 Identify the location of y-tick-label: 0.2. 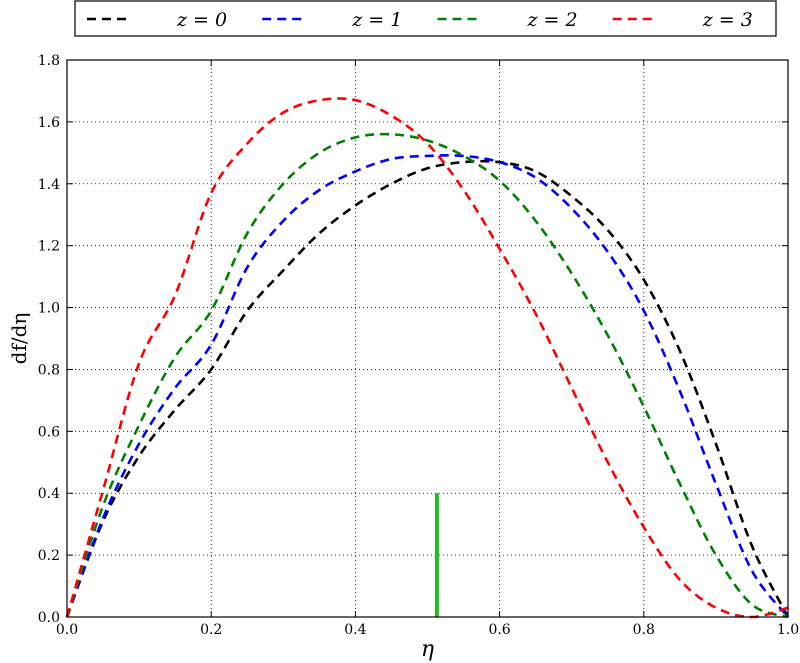
(49, 556).